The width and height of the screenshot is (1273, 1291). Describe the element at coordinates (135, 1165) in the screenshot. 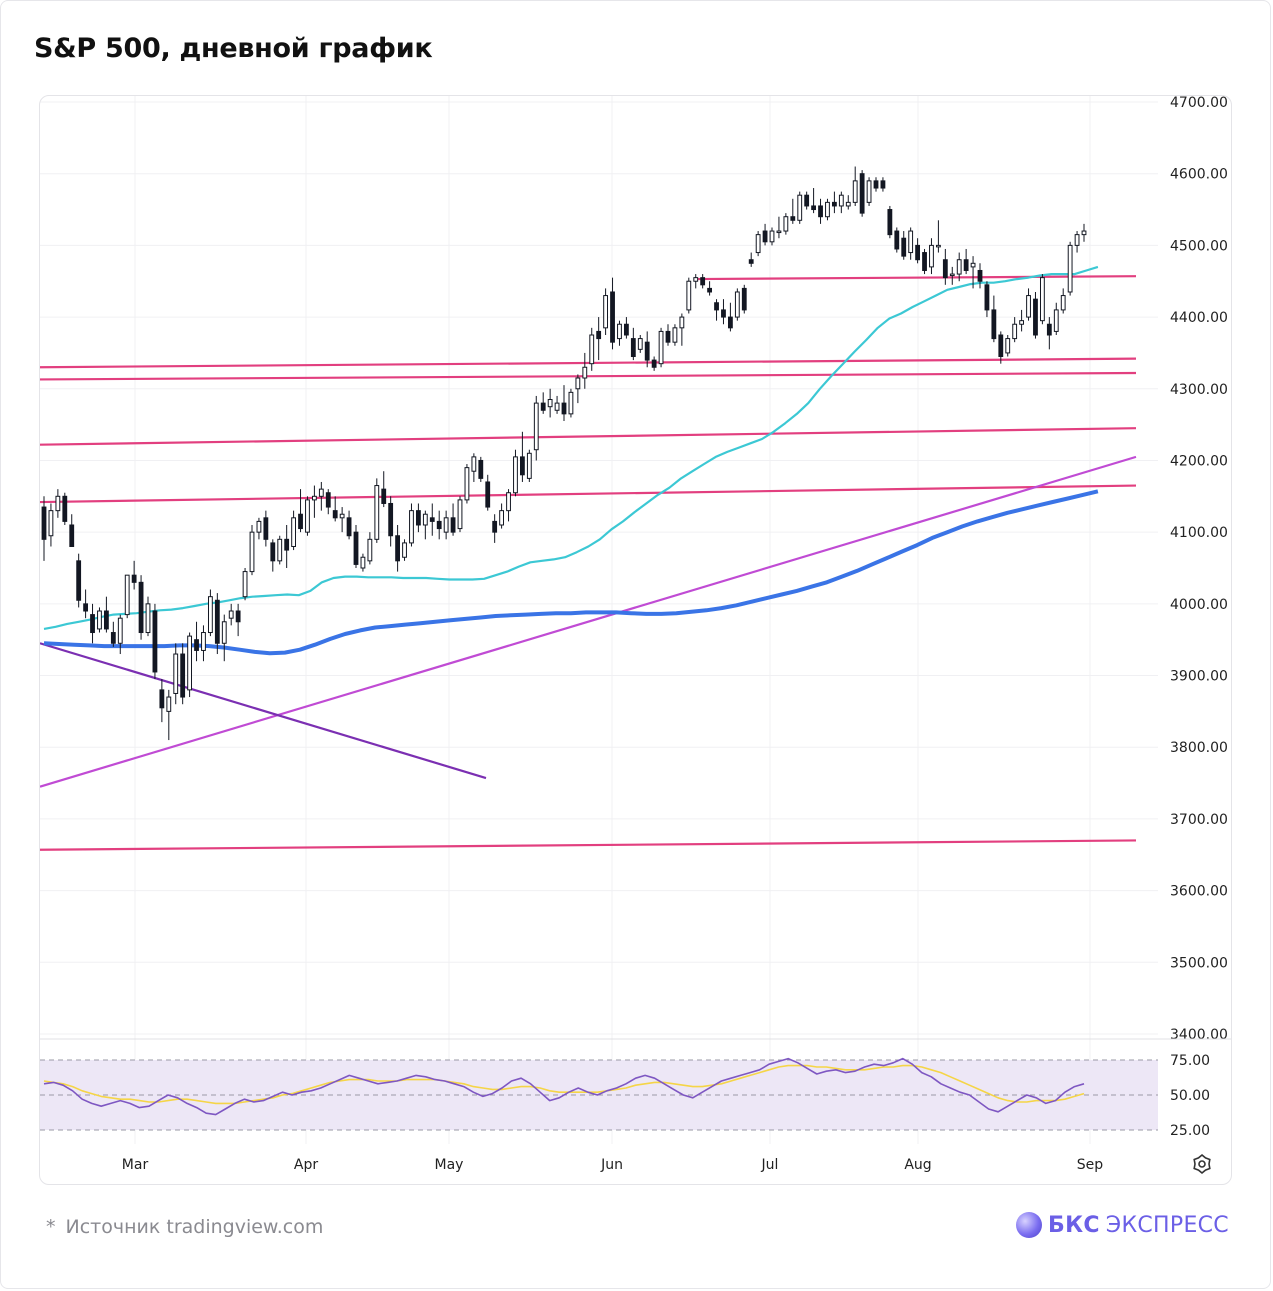

I see `time-tick-label: Mar` at that location.